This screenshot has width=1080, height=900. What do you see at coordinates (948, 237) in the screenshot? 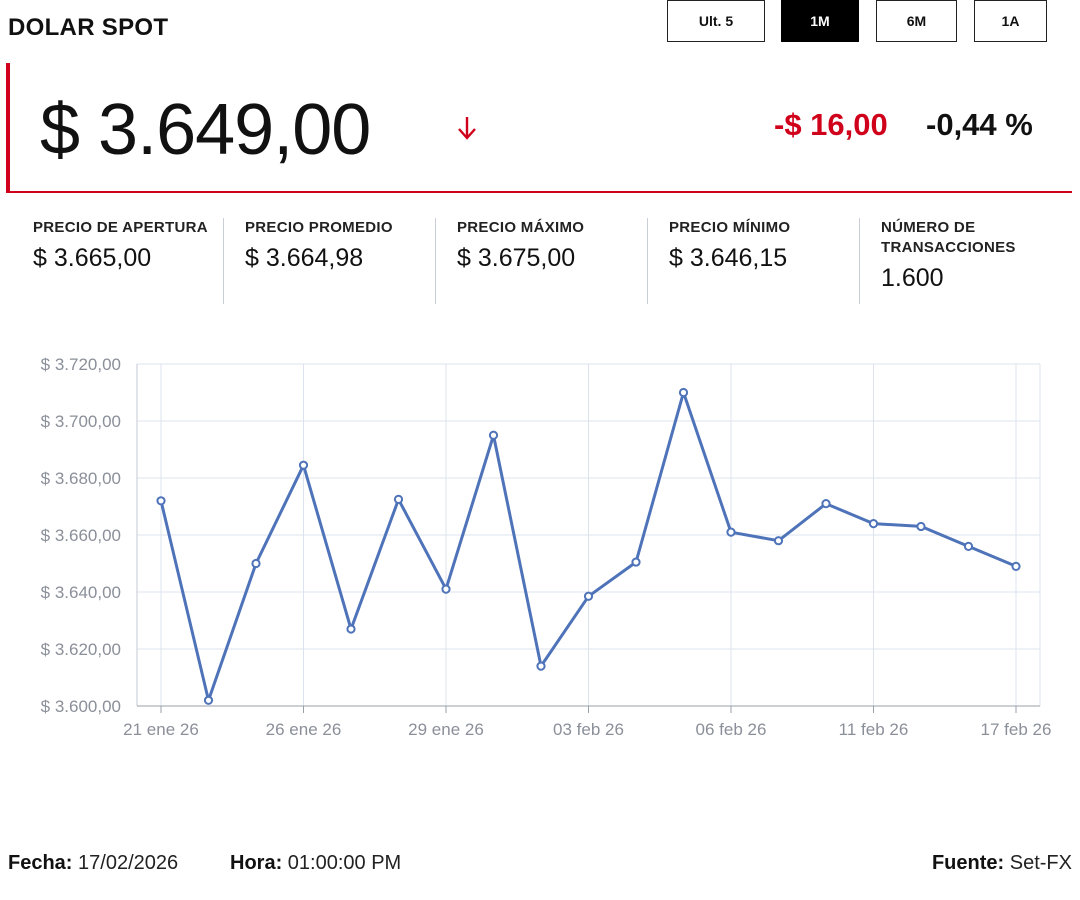
I see `stat-label: NÚMERO DE TRANSACCIONES` at bounding box center [948, 237].